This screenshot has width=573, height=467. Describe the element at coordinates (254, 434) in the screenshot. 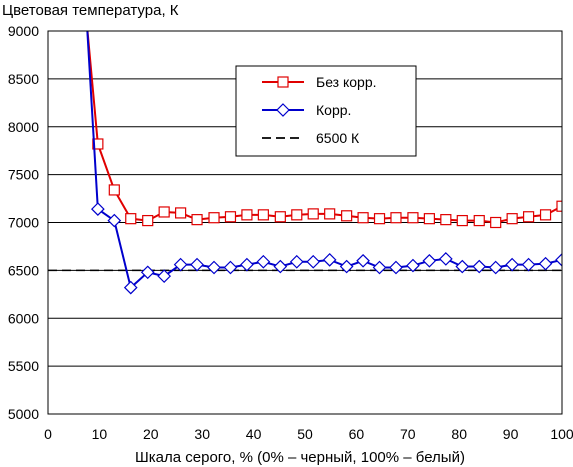

I see `x-tick-label: 40` at that location.